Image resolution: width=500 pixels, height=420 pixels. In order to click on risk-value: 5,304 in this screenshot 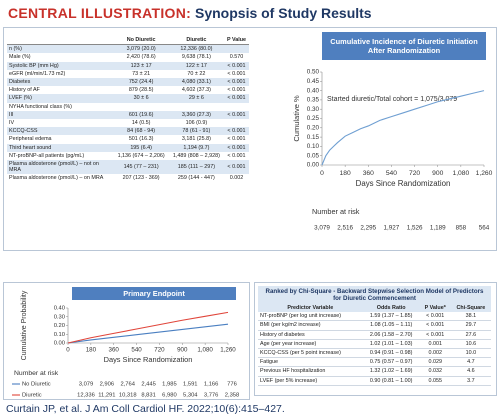, I will do `click(190, 396)`.